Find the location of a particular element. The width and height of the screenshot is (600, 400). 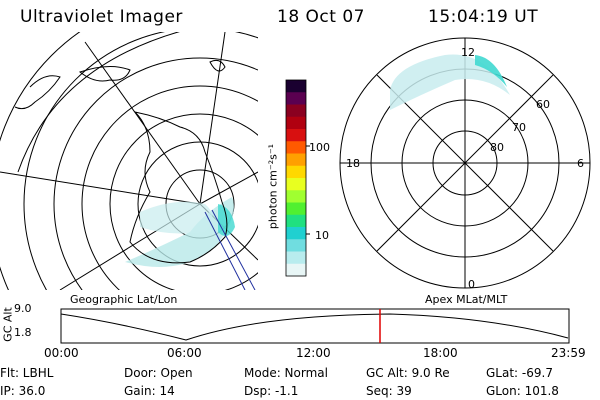

geographic-panel-label: Geographic Lat/Lon is located at coordinates (124, 299).